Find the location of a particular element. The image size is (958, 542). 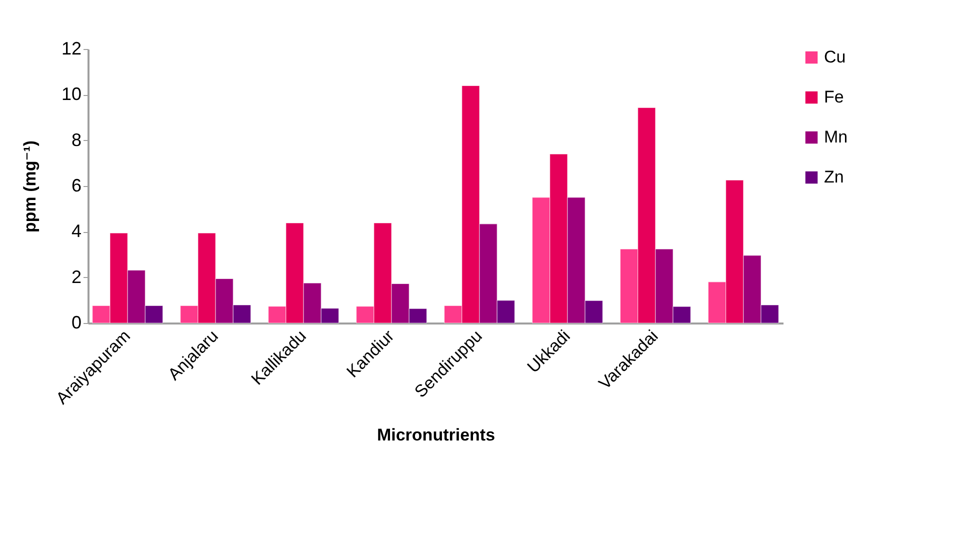

y-tick-label: 4 is located at coordinates (76, 231).